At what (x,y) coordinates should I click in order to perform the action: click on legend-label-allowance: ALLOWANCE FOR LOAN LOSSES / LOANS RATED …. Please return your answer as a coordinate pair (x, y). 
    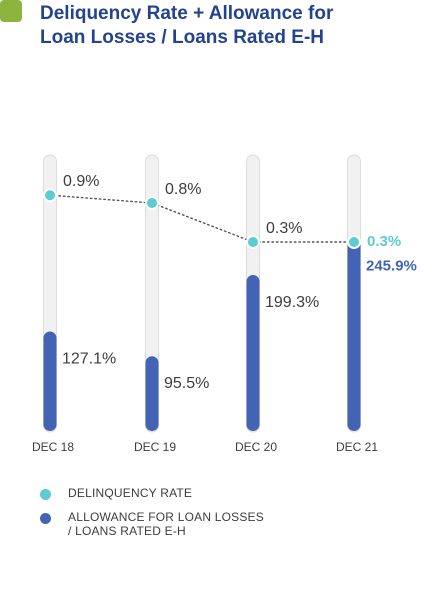
    Looking at the image, I should click on (198, 524).